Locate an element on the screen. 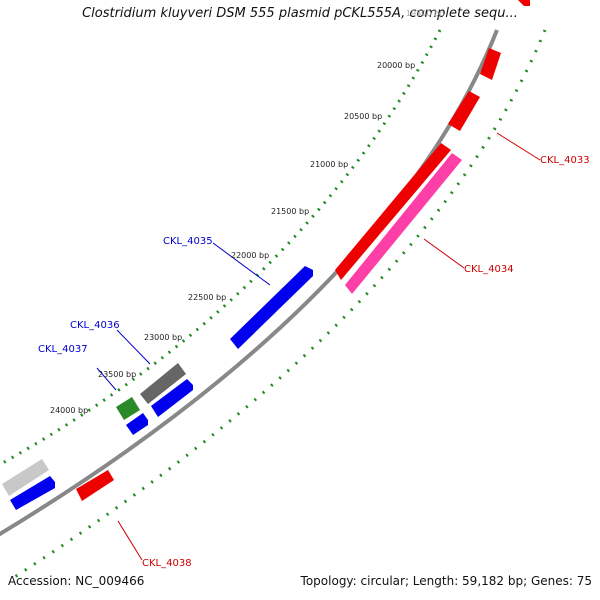  gene-label-ckl-4036: CKL_4036 is located at coordinates (95, 325).